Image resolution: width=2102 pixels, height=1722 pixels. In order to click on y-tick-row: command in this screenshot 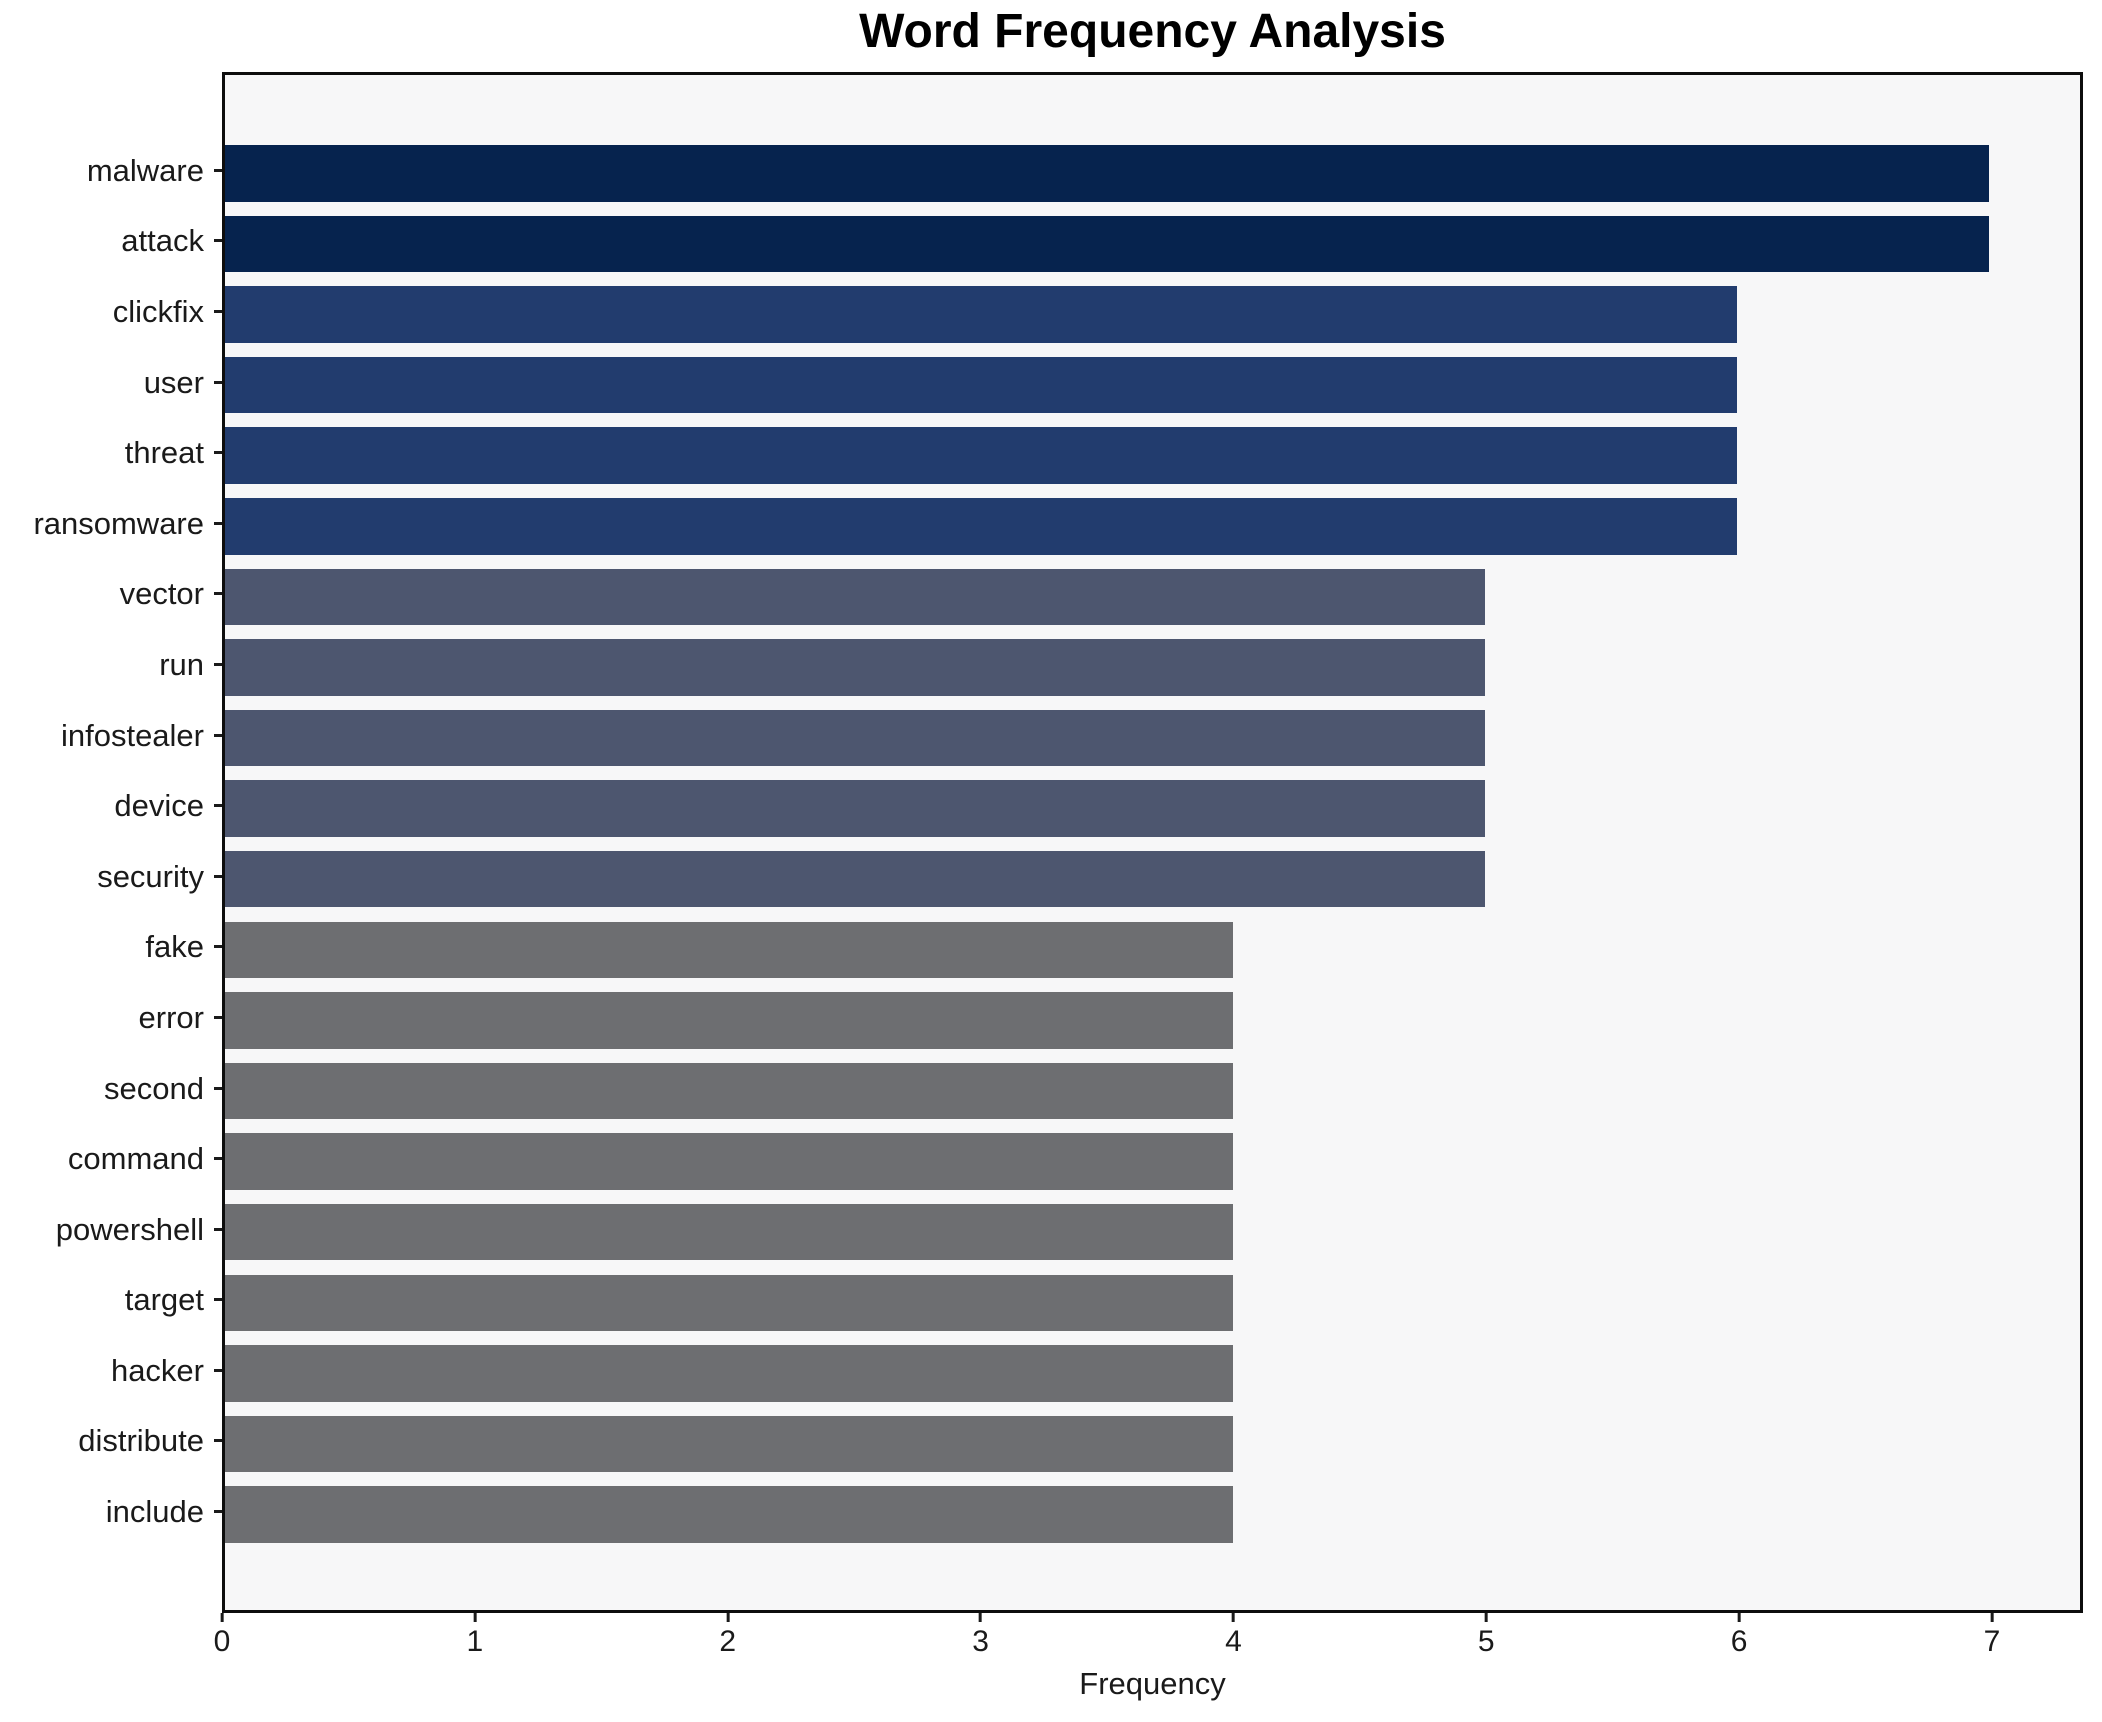, I will do `click(111, 1158)`.